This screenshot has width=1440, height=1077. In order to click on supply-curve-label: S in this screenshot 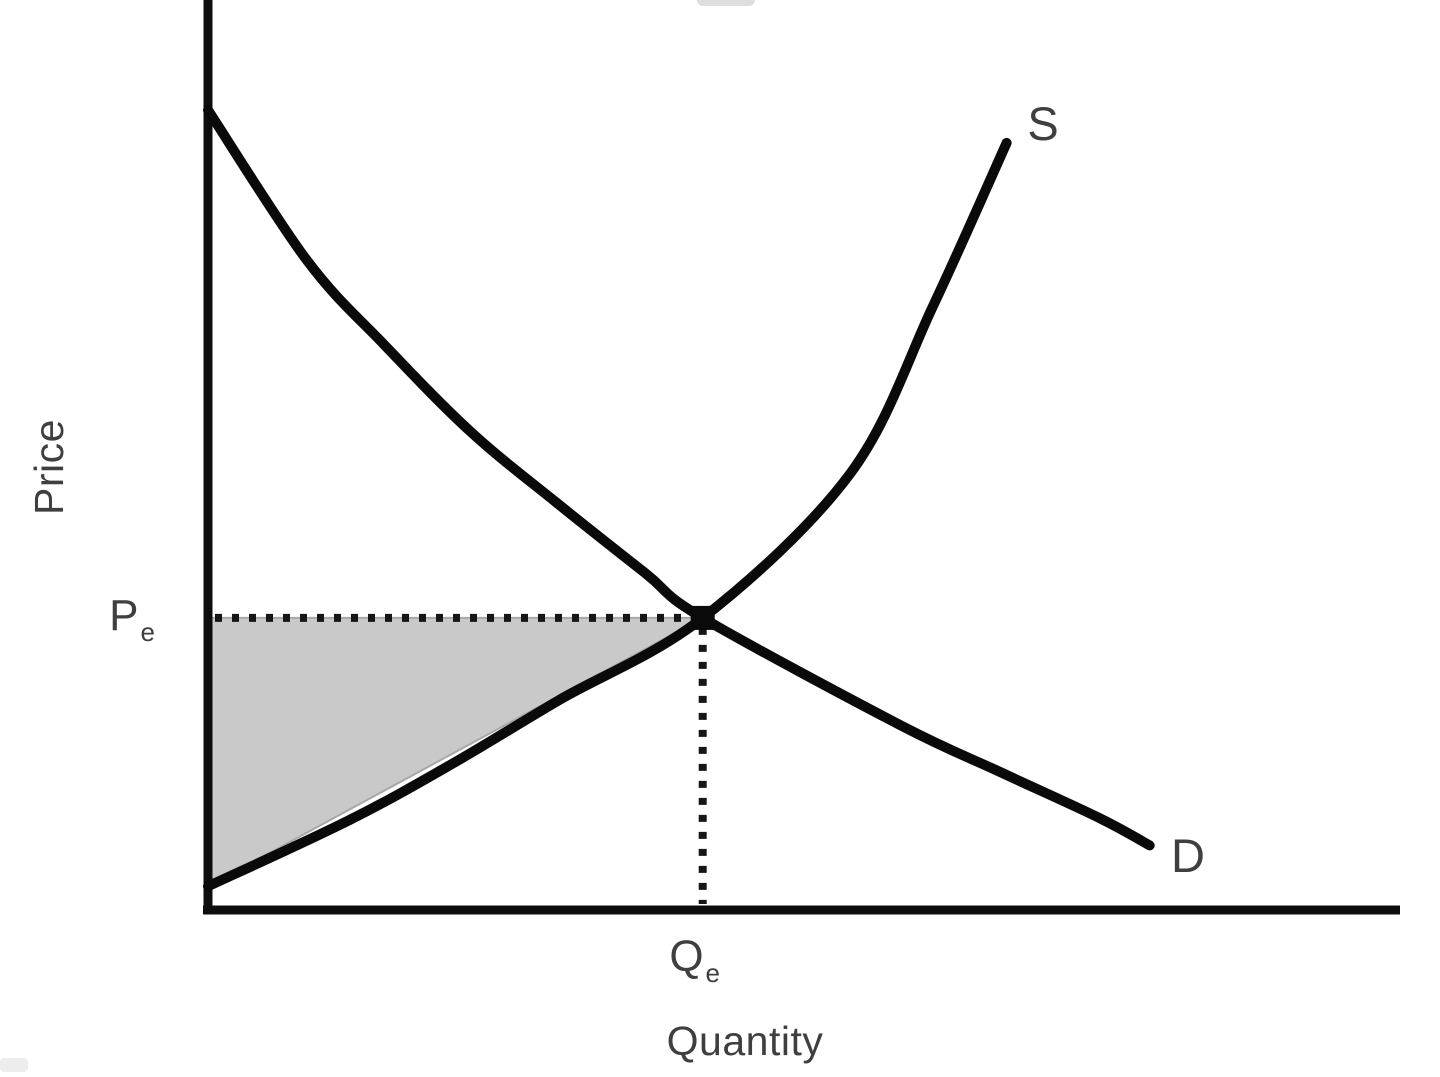, I will do `click(1043, 123)`.